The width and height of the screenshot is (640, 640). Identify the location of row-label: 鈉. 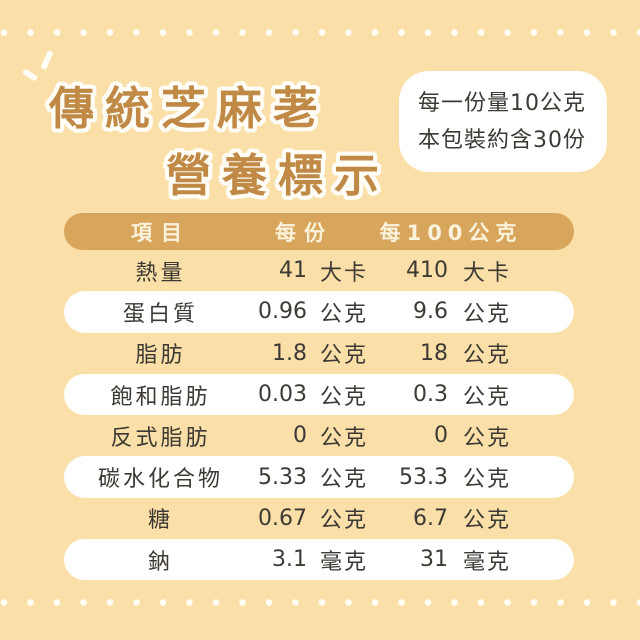
(160, 562).